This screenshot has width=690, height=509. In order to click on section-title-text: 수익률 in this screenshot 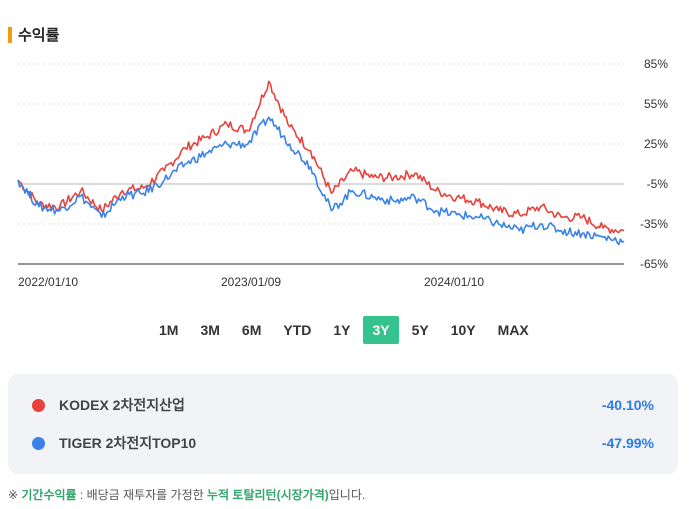, I will do `click(39, 35)`.